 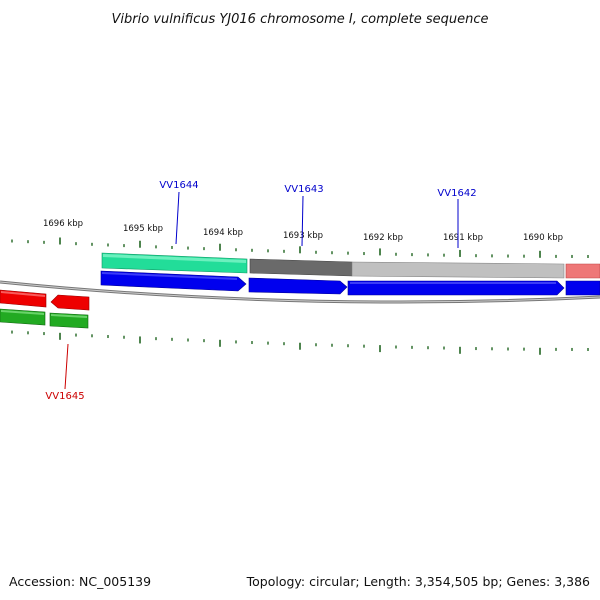 What do you see at coordinates (300, 247) in the screenshot?
I see `outer-scale-ticks` at bounding box center [300, 247].